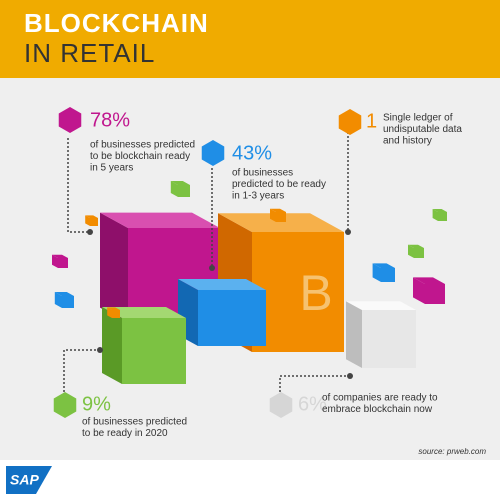 This screenshot has height=499, width=500. I want to click on source: source: prweb.com, so click(452, 451).